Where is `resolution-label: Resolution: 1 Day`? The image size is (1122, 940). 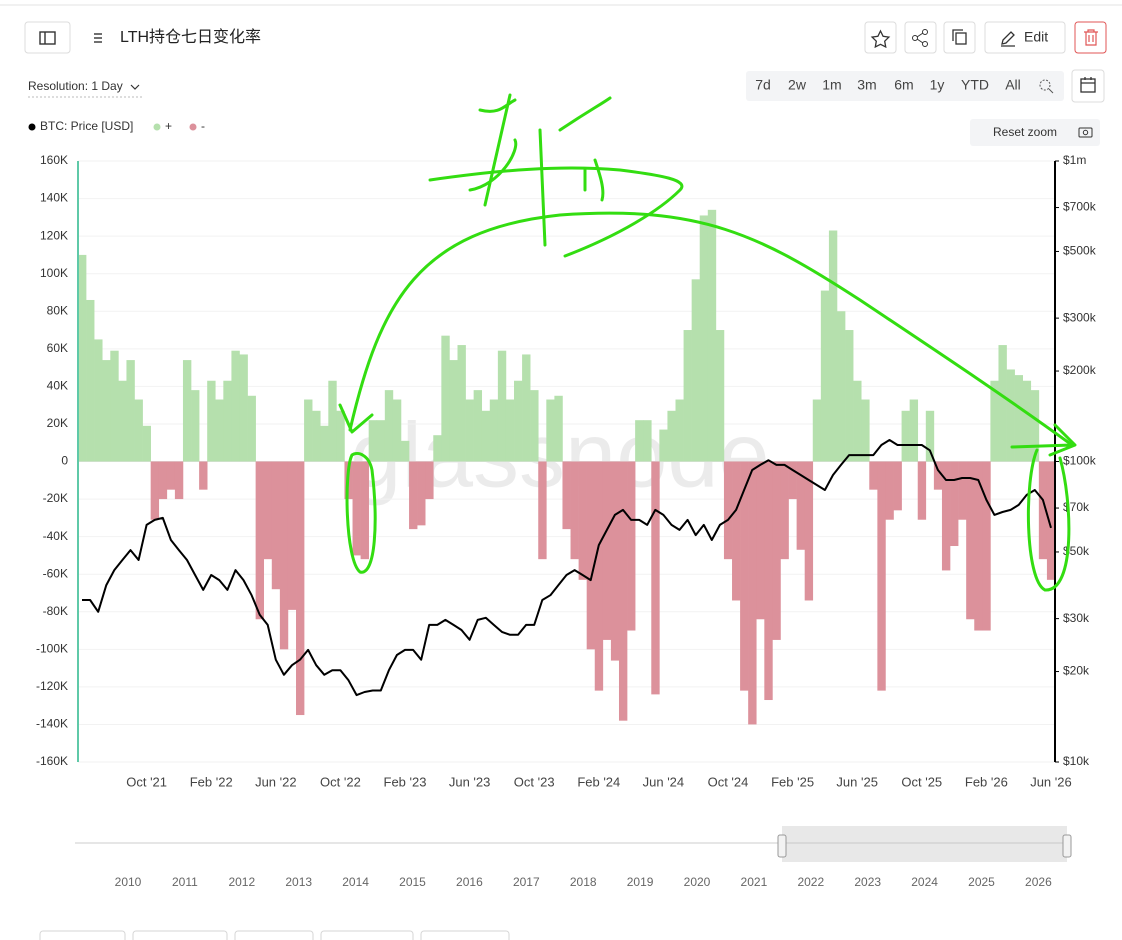
resolution-label: Resolution: 1 Day is located at coordinates (75, 86).